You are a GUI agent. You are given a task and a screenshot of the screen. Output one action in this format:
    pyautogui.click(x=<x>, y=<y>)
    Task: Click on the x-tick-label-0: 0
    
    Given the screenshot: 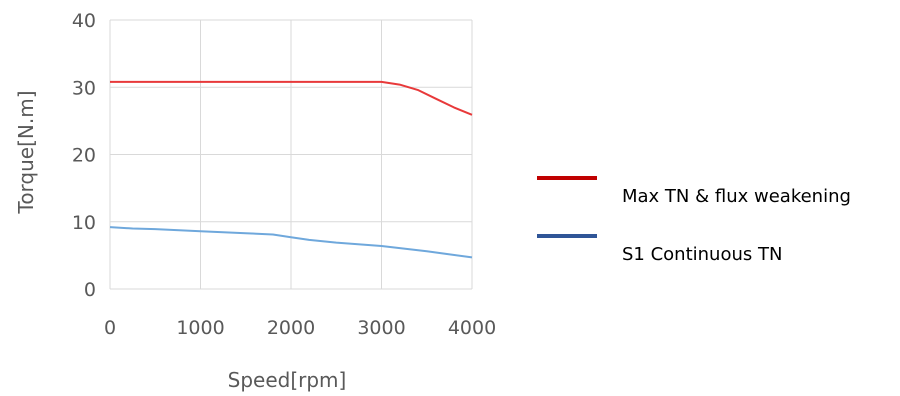 What is the action you would take?
    pyautogui.click(x=110, y=328)
    